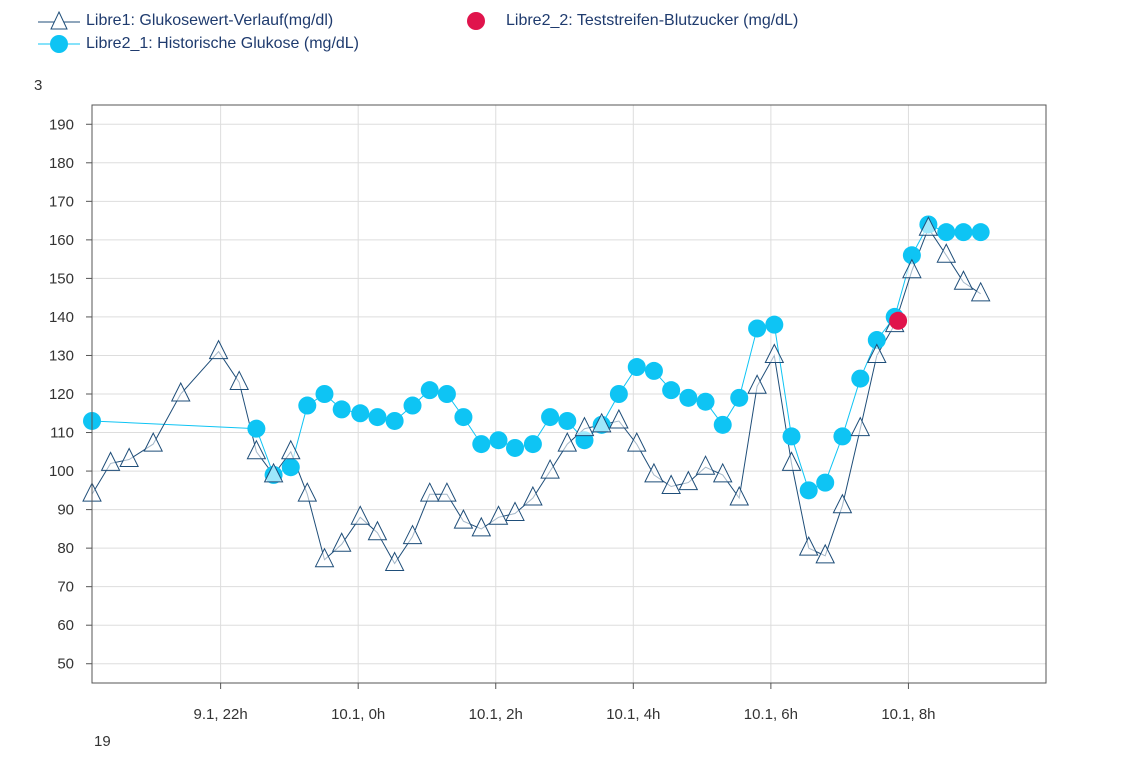 This screenshot has width=1144, height=765. What do you see at coordinates (908, 714) in the screenshot?
I see `x-tick-label: 10.1, 8h` at bounding box center [908, 714].